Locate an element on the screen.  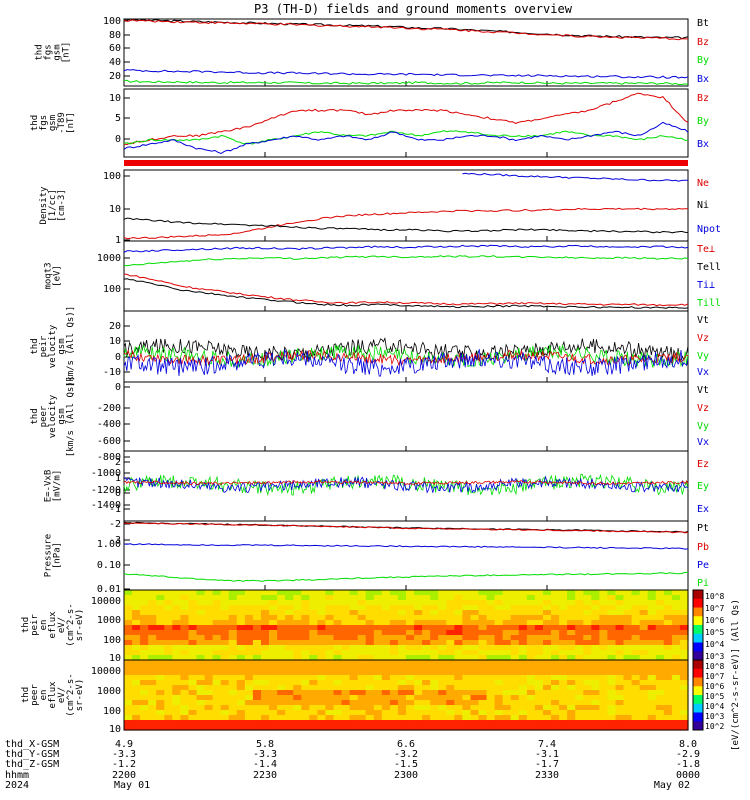
legend-Ti⊥: Ti⊥ is located at coordinates (706, 285).